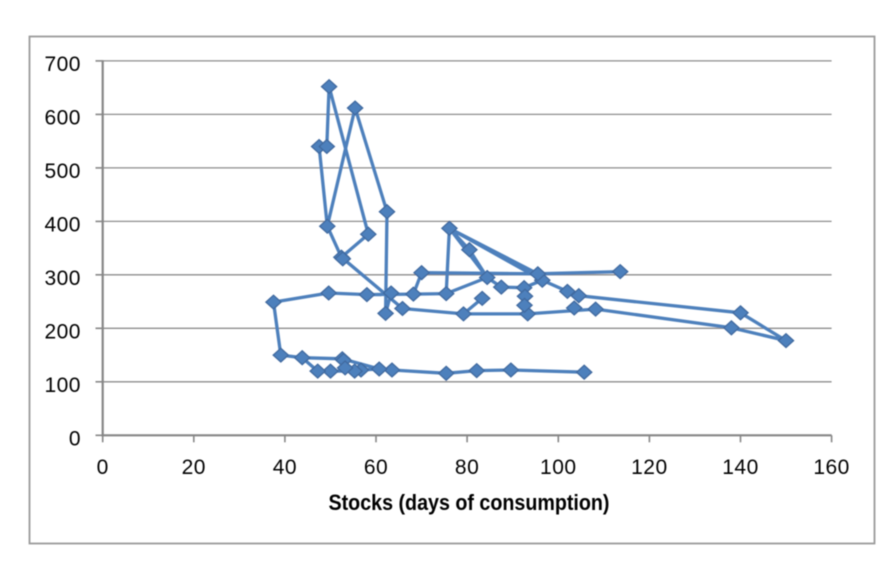 This screenshot has width=893, height=575. Describe the element at coordinates (194, 467) in the screenshot. I see `svg-text: 20` at that location.